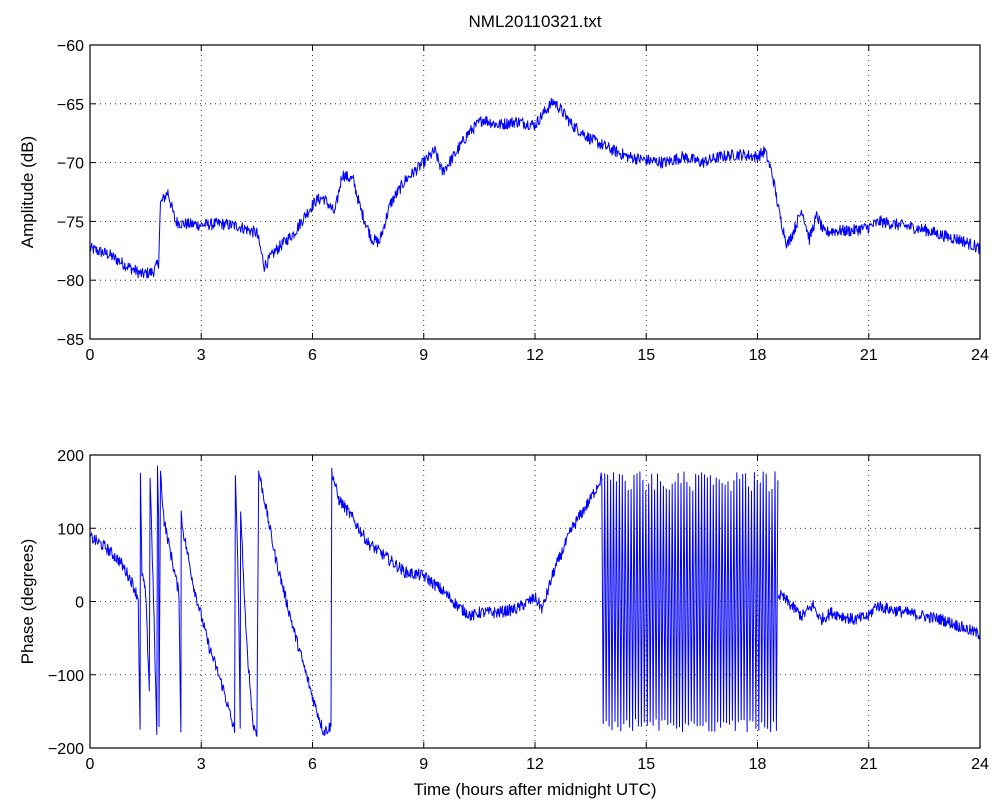  What do you see at coordinates (70, 105) in the screenshot?
I see `y-tick-label: −65` at bounding box center [70, 105].